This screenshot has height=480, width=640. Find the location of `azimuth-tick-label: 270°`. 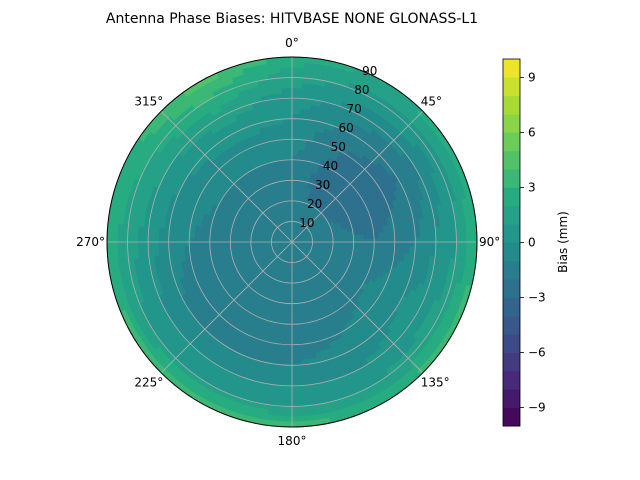

azimuth-tick-label: 270° is located at coordinates (90, 242).